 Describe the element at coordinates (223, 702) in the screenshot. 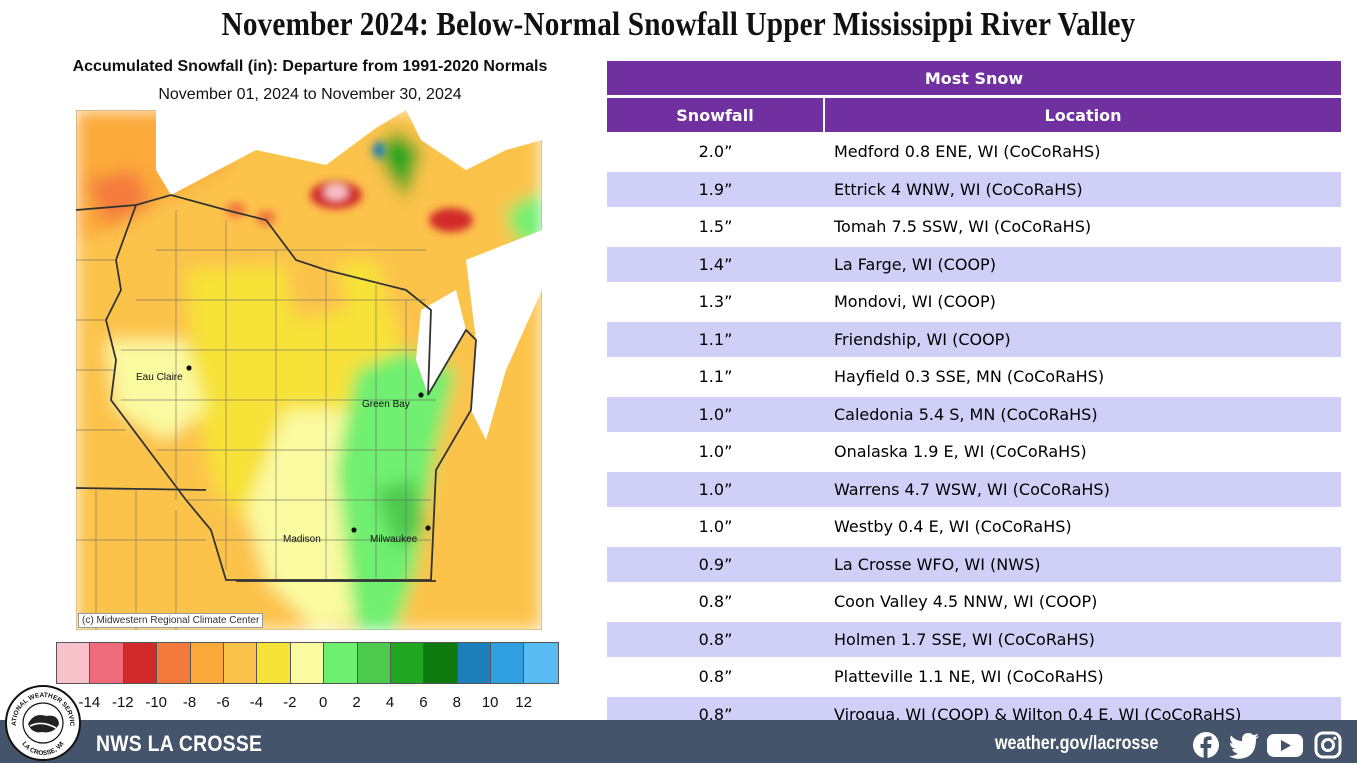

I see `legend-tick-label: -6` at that location.